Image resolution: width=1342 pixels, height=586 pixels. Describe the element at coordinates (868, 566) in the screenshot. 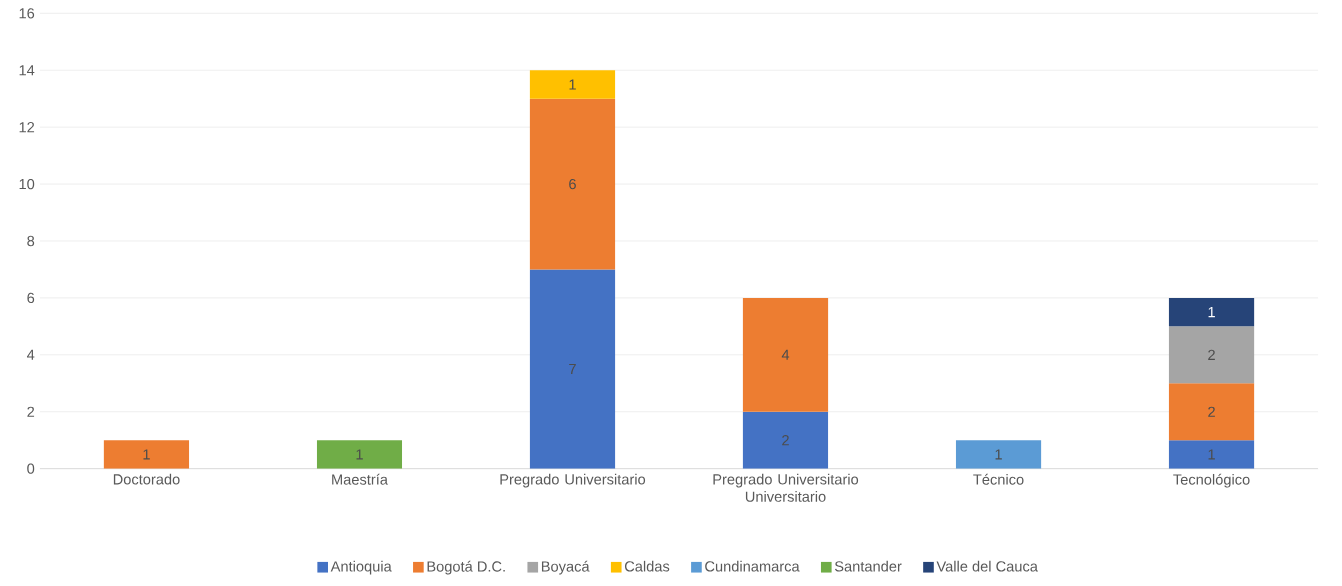

I see `legend-label: Santander` at that location.